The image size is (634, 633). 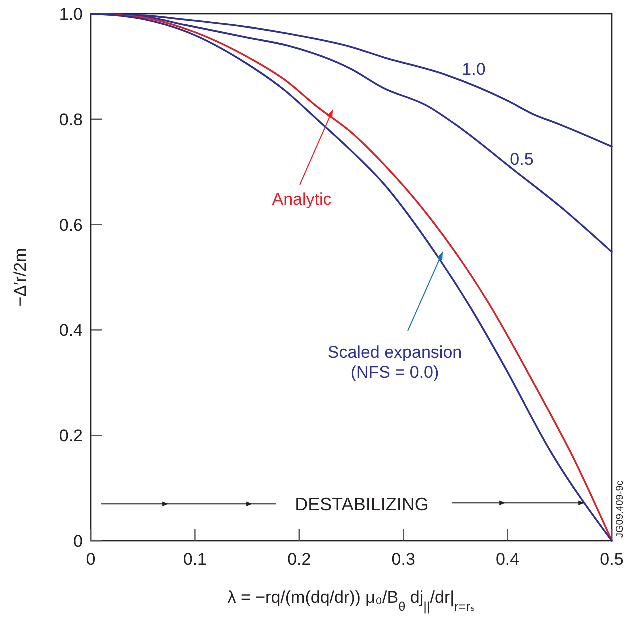 What do you see at coordinates (620, 509) in the screenshot?
I see `text: JG09.409-9c` at bounding box center [620, 509].